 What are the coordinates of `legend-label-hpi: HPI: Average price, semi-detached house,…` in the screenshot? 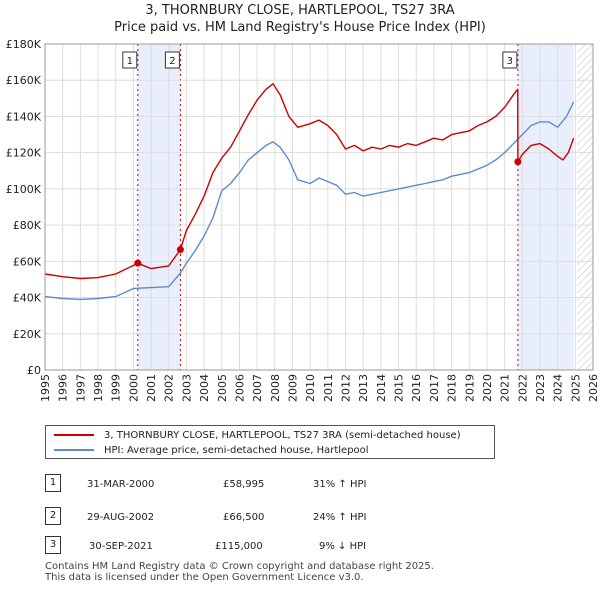 It's located at (236, 450).